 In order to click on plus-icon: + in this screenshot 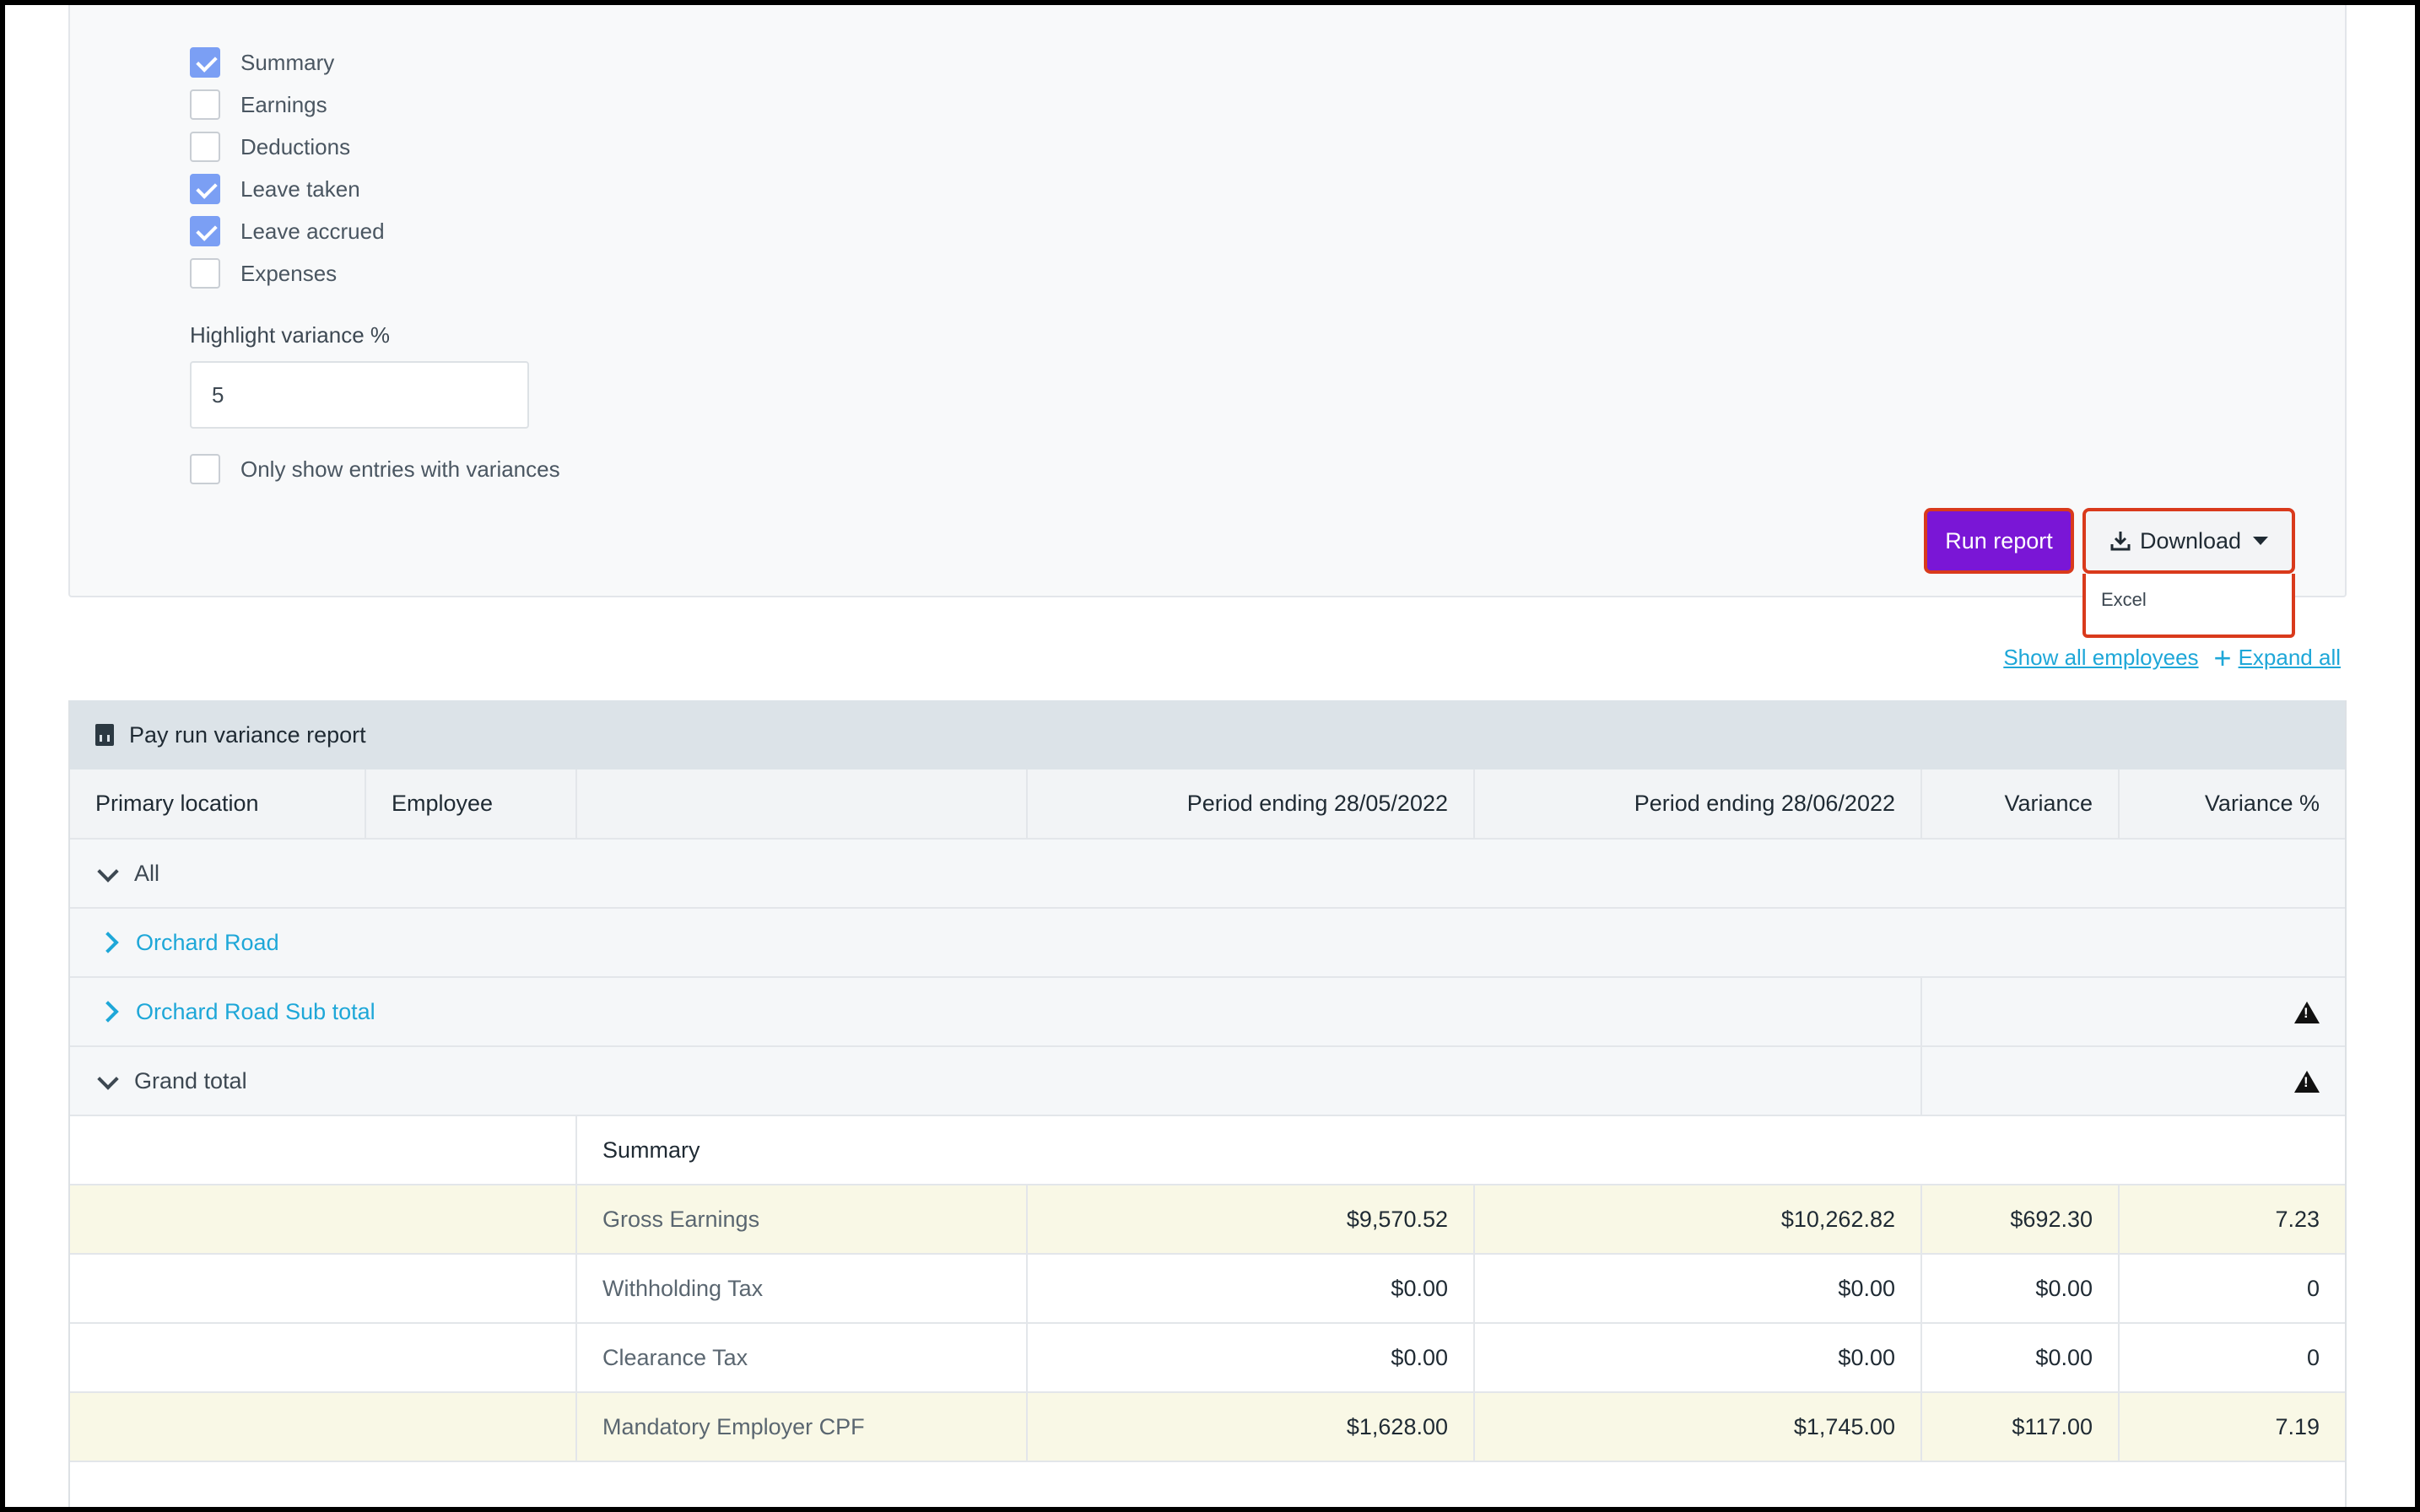, I will do `click(2222, 657)`.